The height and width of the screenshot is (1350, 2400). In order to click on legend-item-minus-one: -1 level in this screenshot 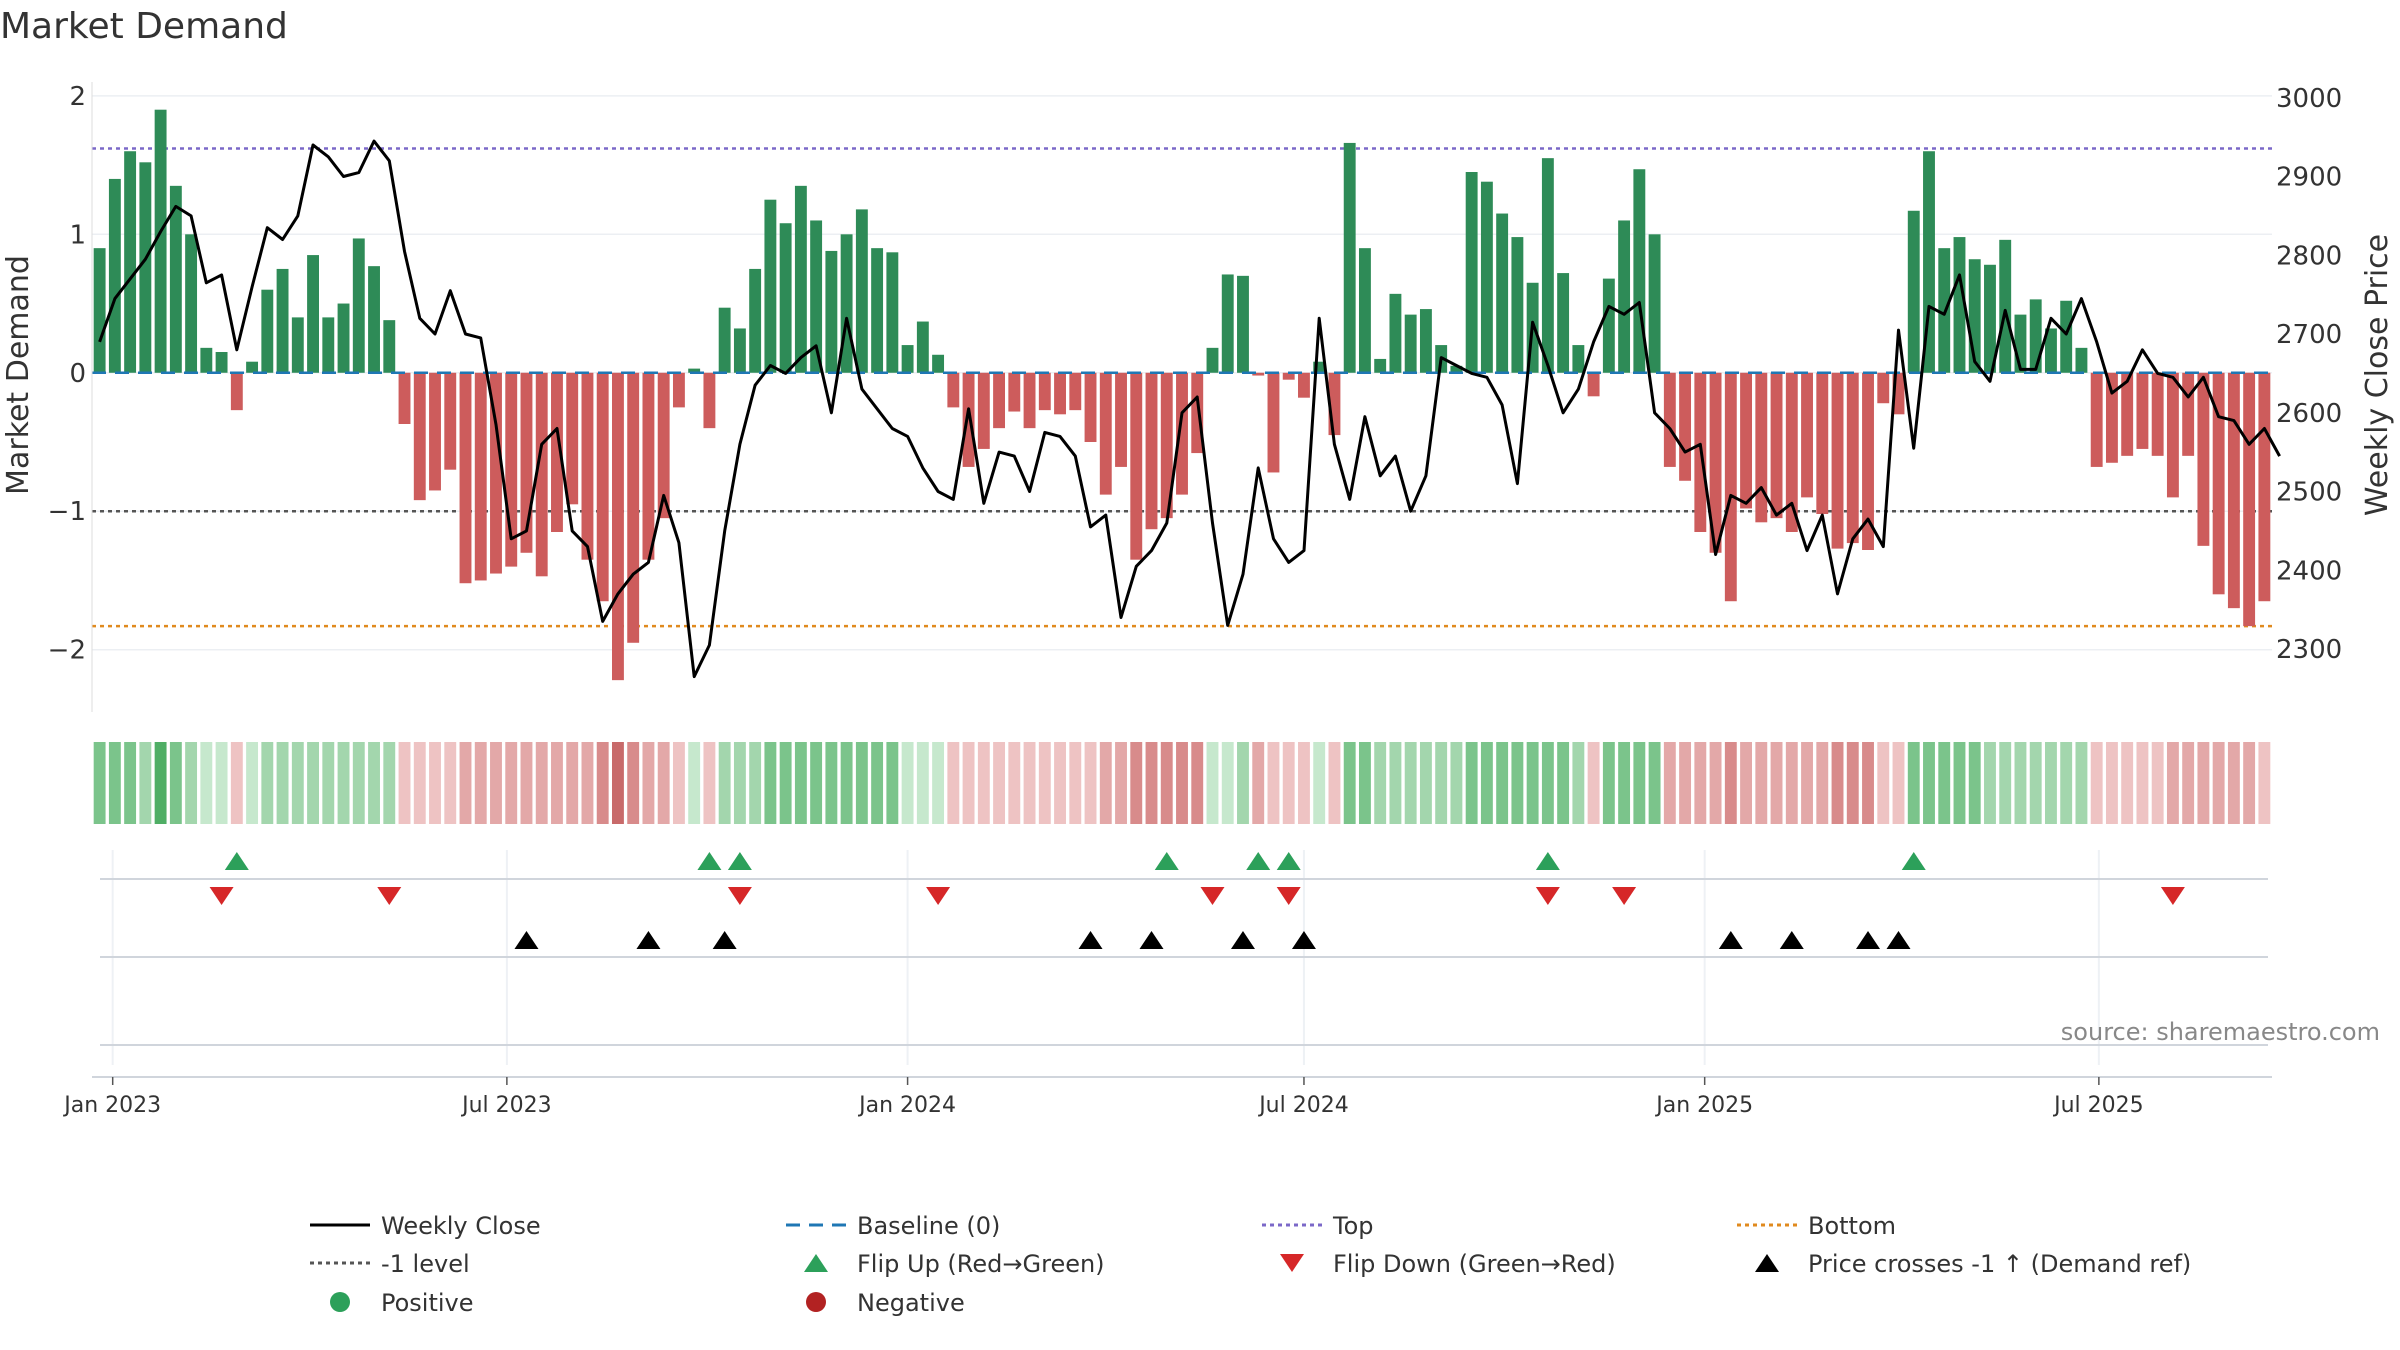, I will do `click(390, 1264)`.